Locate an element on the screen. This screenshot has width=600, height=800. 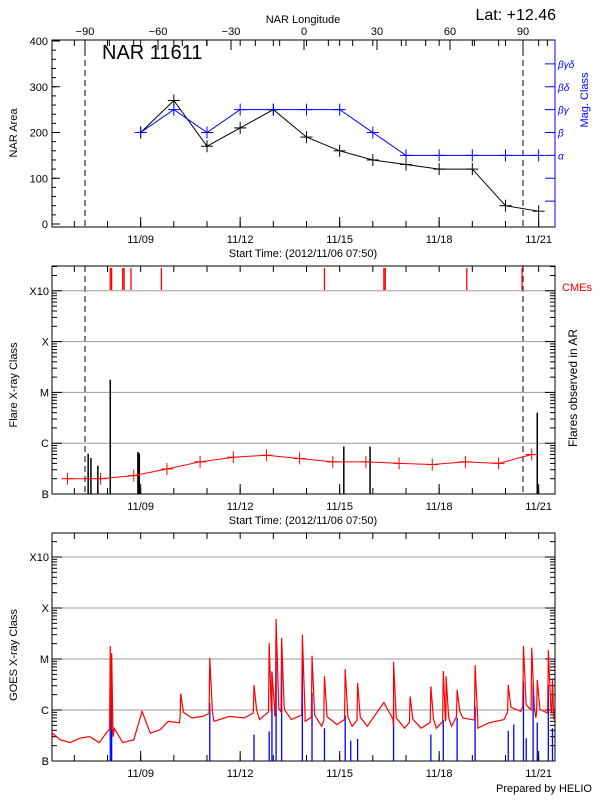
longitude-axis-title: NAR Longitude is located at coordinates (303, 20).